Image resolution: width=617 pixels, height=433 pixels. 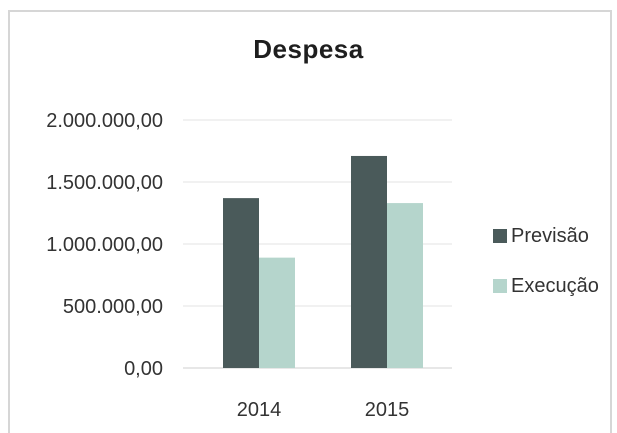 What do you see at coordinates (369, 261) in the screenshot?
I see `bar-2015-previsao` at bounding box center [369, 261].